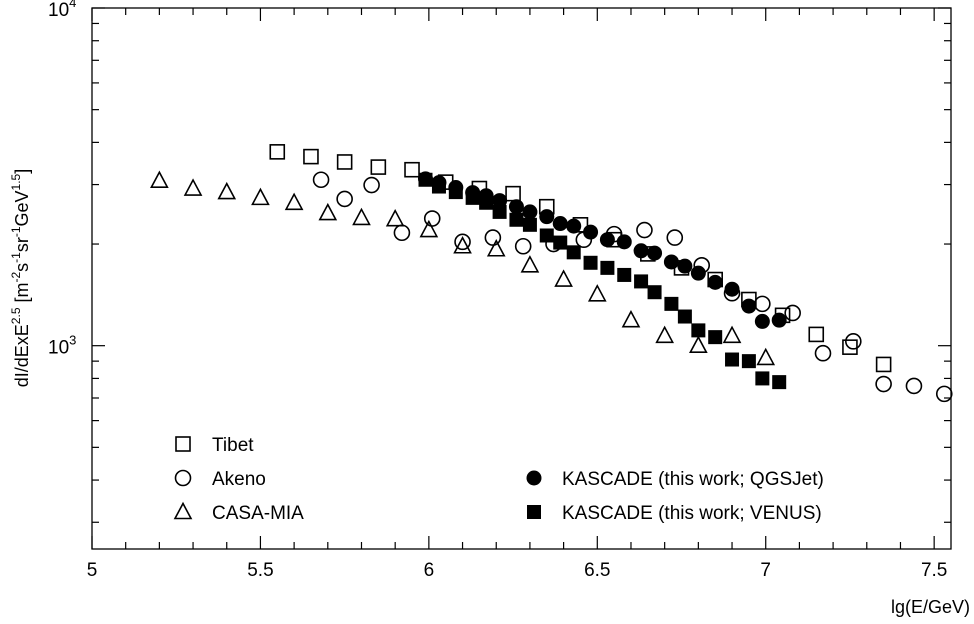 This screenshot has height=624, width=974. I want to click on legend-label: KASCADE (this work; QGSJet), so click(693, 479).